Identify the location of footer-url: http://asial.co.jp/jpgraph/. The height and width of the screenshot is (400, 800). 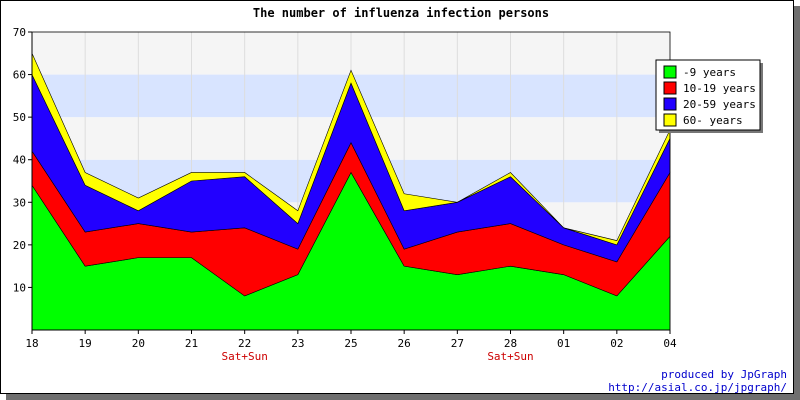
(697, 387).